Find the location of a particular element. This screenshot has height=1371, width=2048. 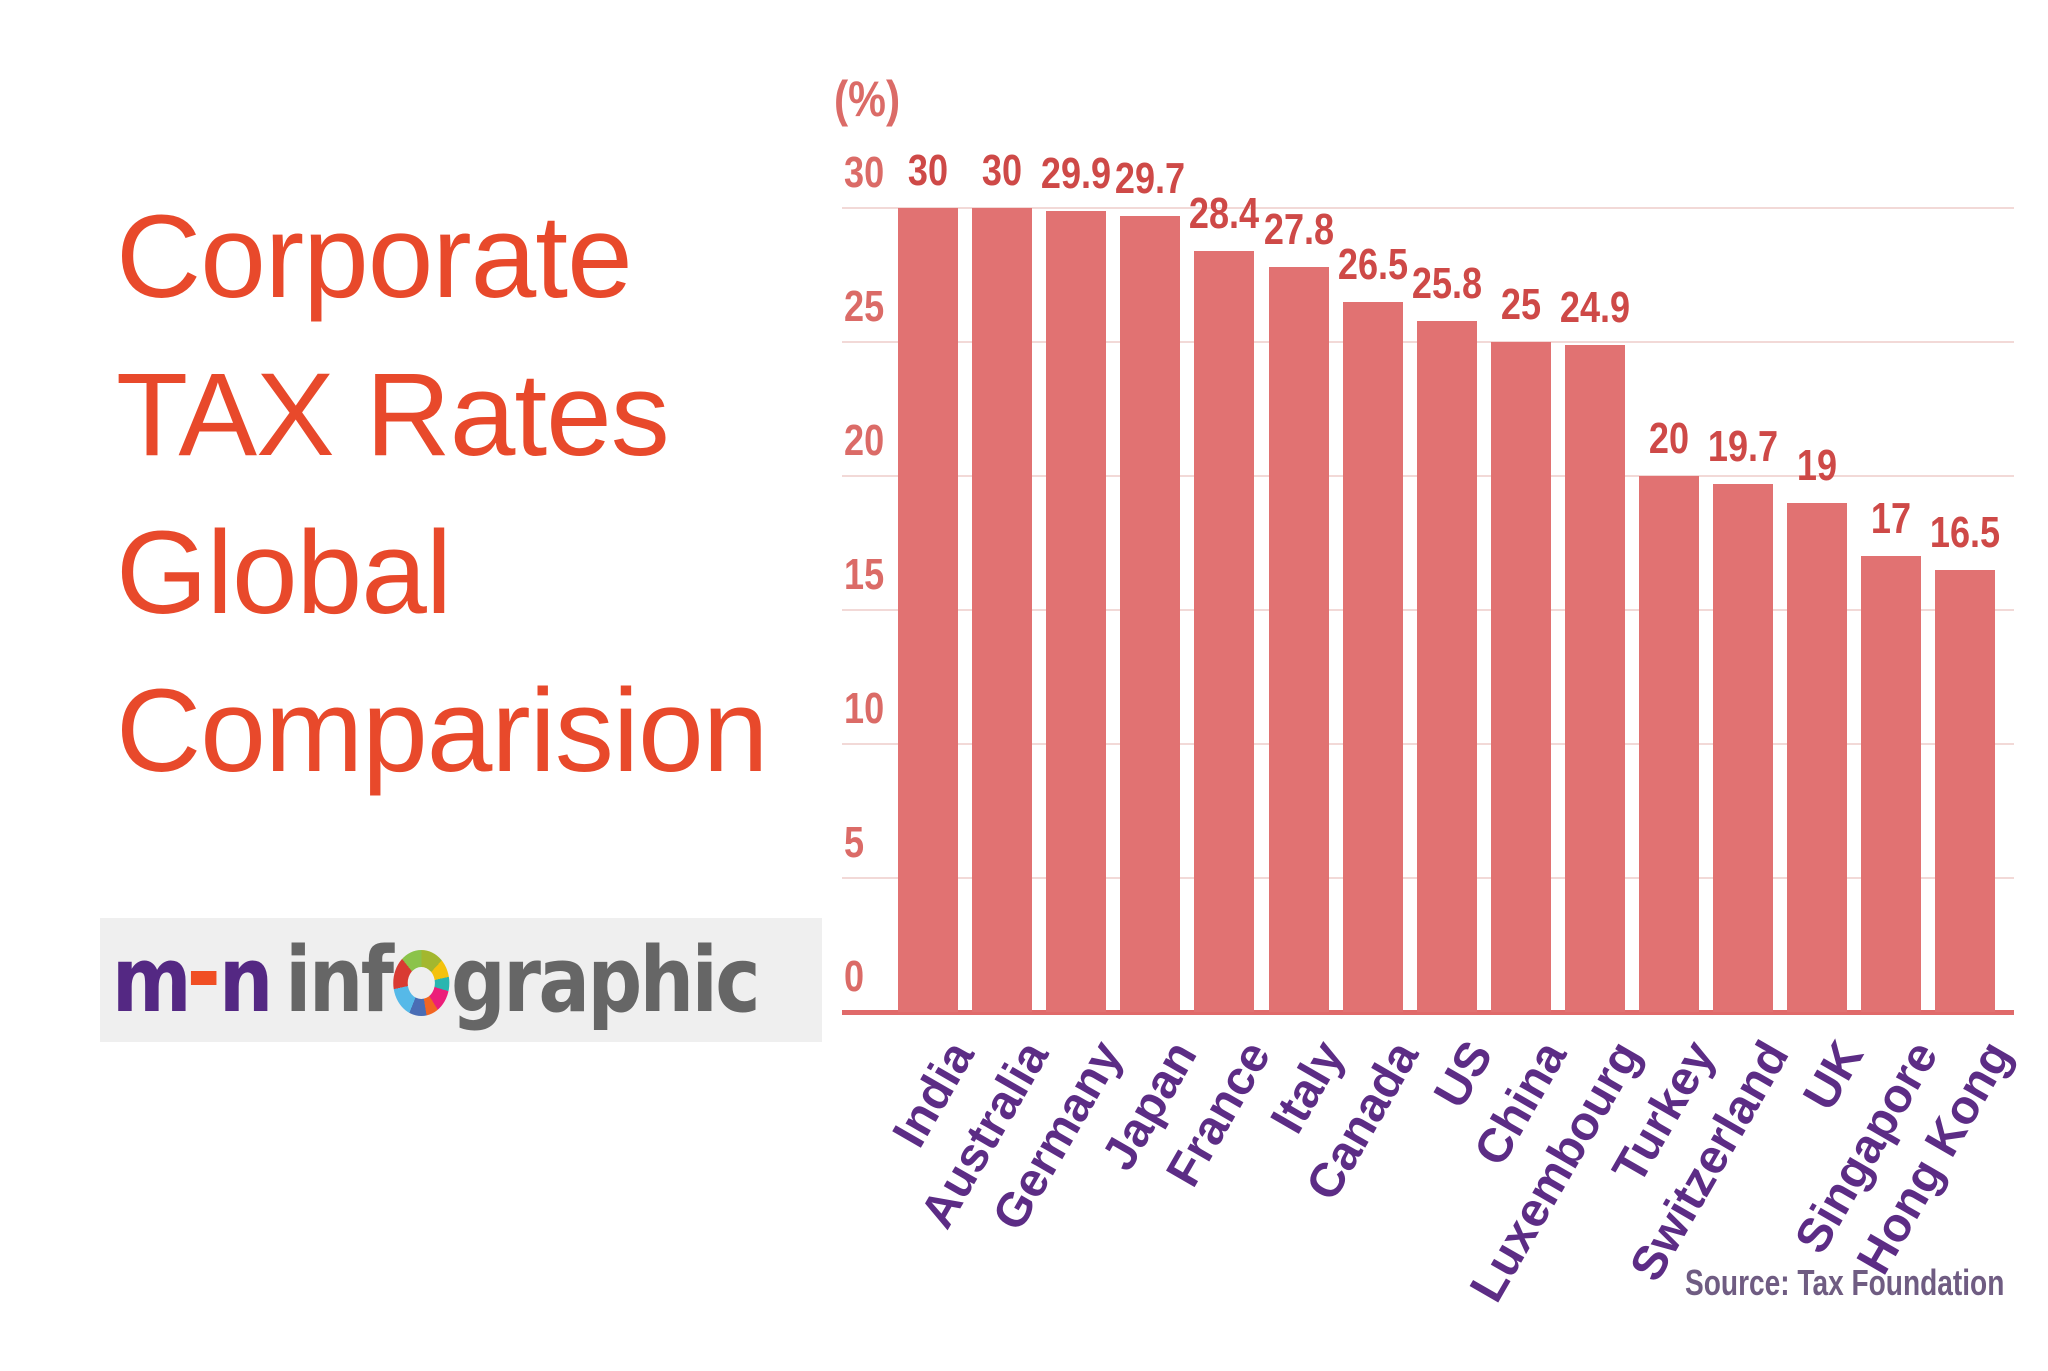

donut-chart-icon is located at coordinates (421, 982).